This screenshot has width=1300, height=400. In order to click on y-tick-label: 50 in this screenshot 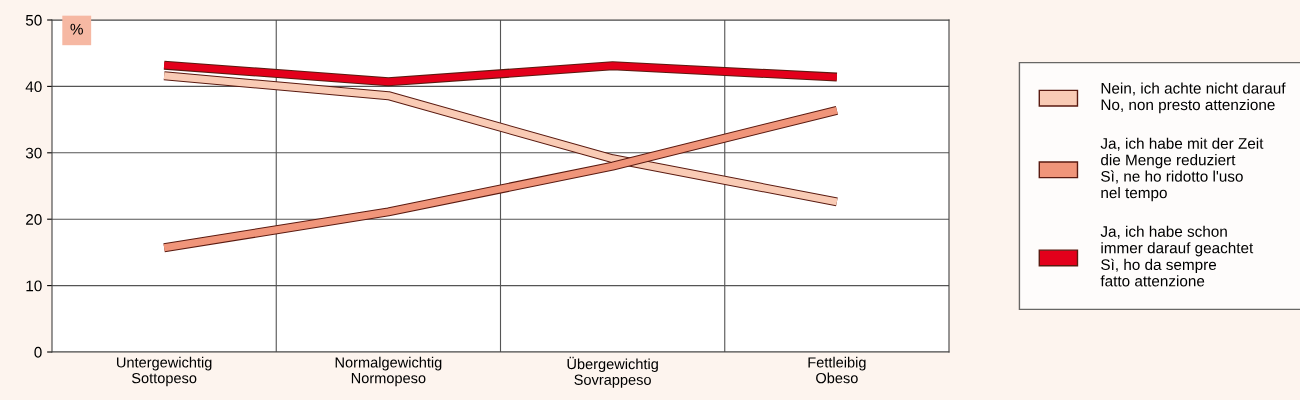, I will do `click(33, 20)`.